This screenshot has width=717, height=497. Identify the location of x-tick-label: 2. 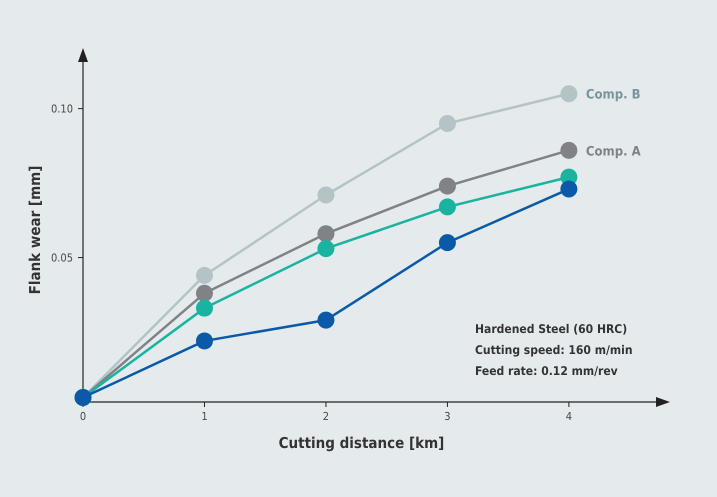
(326, 416).